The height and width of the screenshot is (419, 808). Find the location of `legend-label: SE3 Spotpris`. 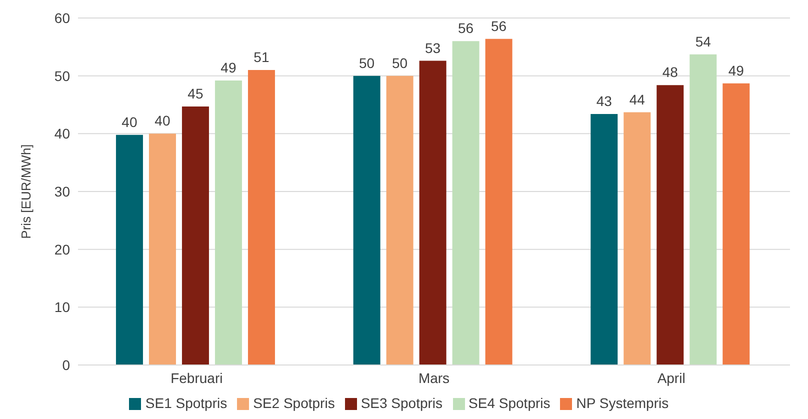

legend-label: SE3 Spotpris is located at coordinates (401, 403).